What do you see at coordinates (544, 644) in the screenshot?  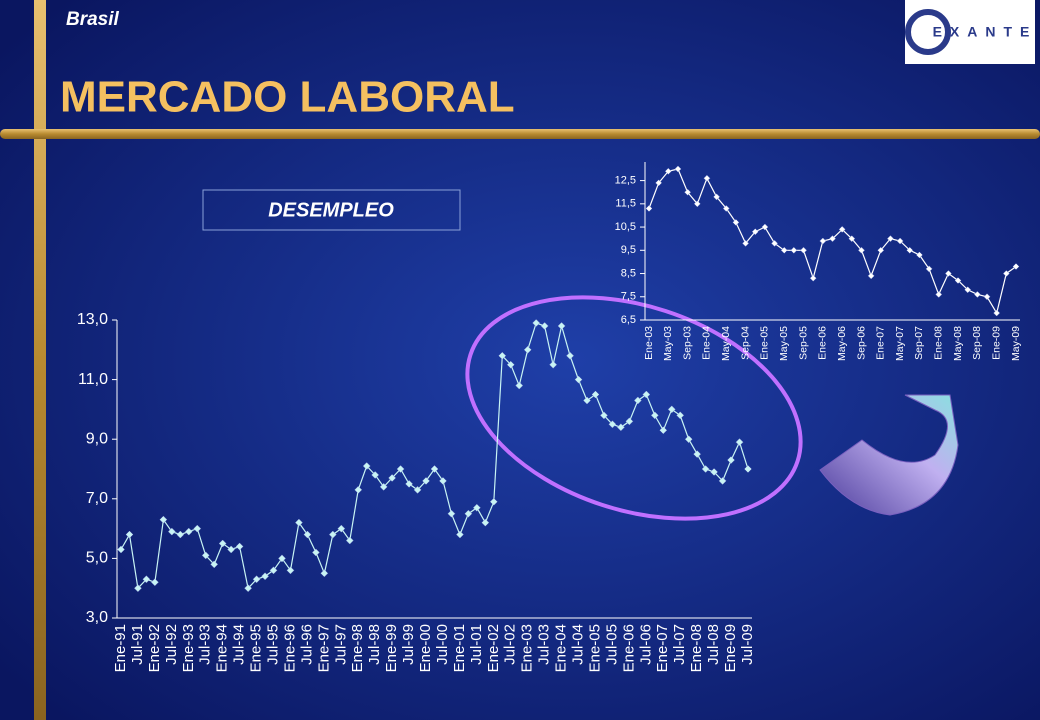 I see `x-tick-label: Jul-03` at bounding box center [544, 644].